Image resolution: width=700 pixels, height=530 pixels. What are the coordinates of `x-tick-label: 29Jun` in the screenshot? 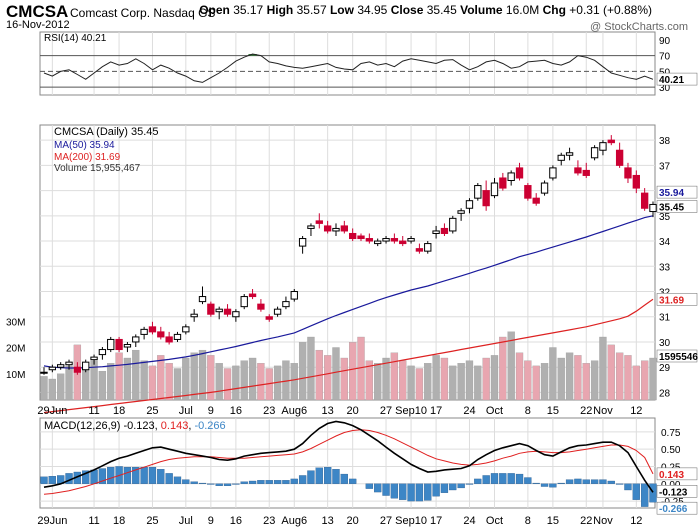 It's located at (52, 411).